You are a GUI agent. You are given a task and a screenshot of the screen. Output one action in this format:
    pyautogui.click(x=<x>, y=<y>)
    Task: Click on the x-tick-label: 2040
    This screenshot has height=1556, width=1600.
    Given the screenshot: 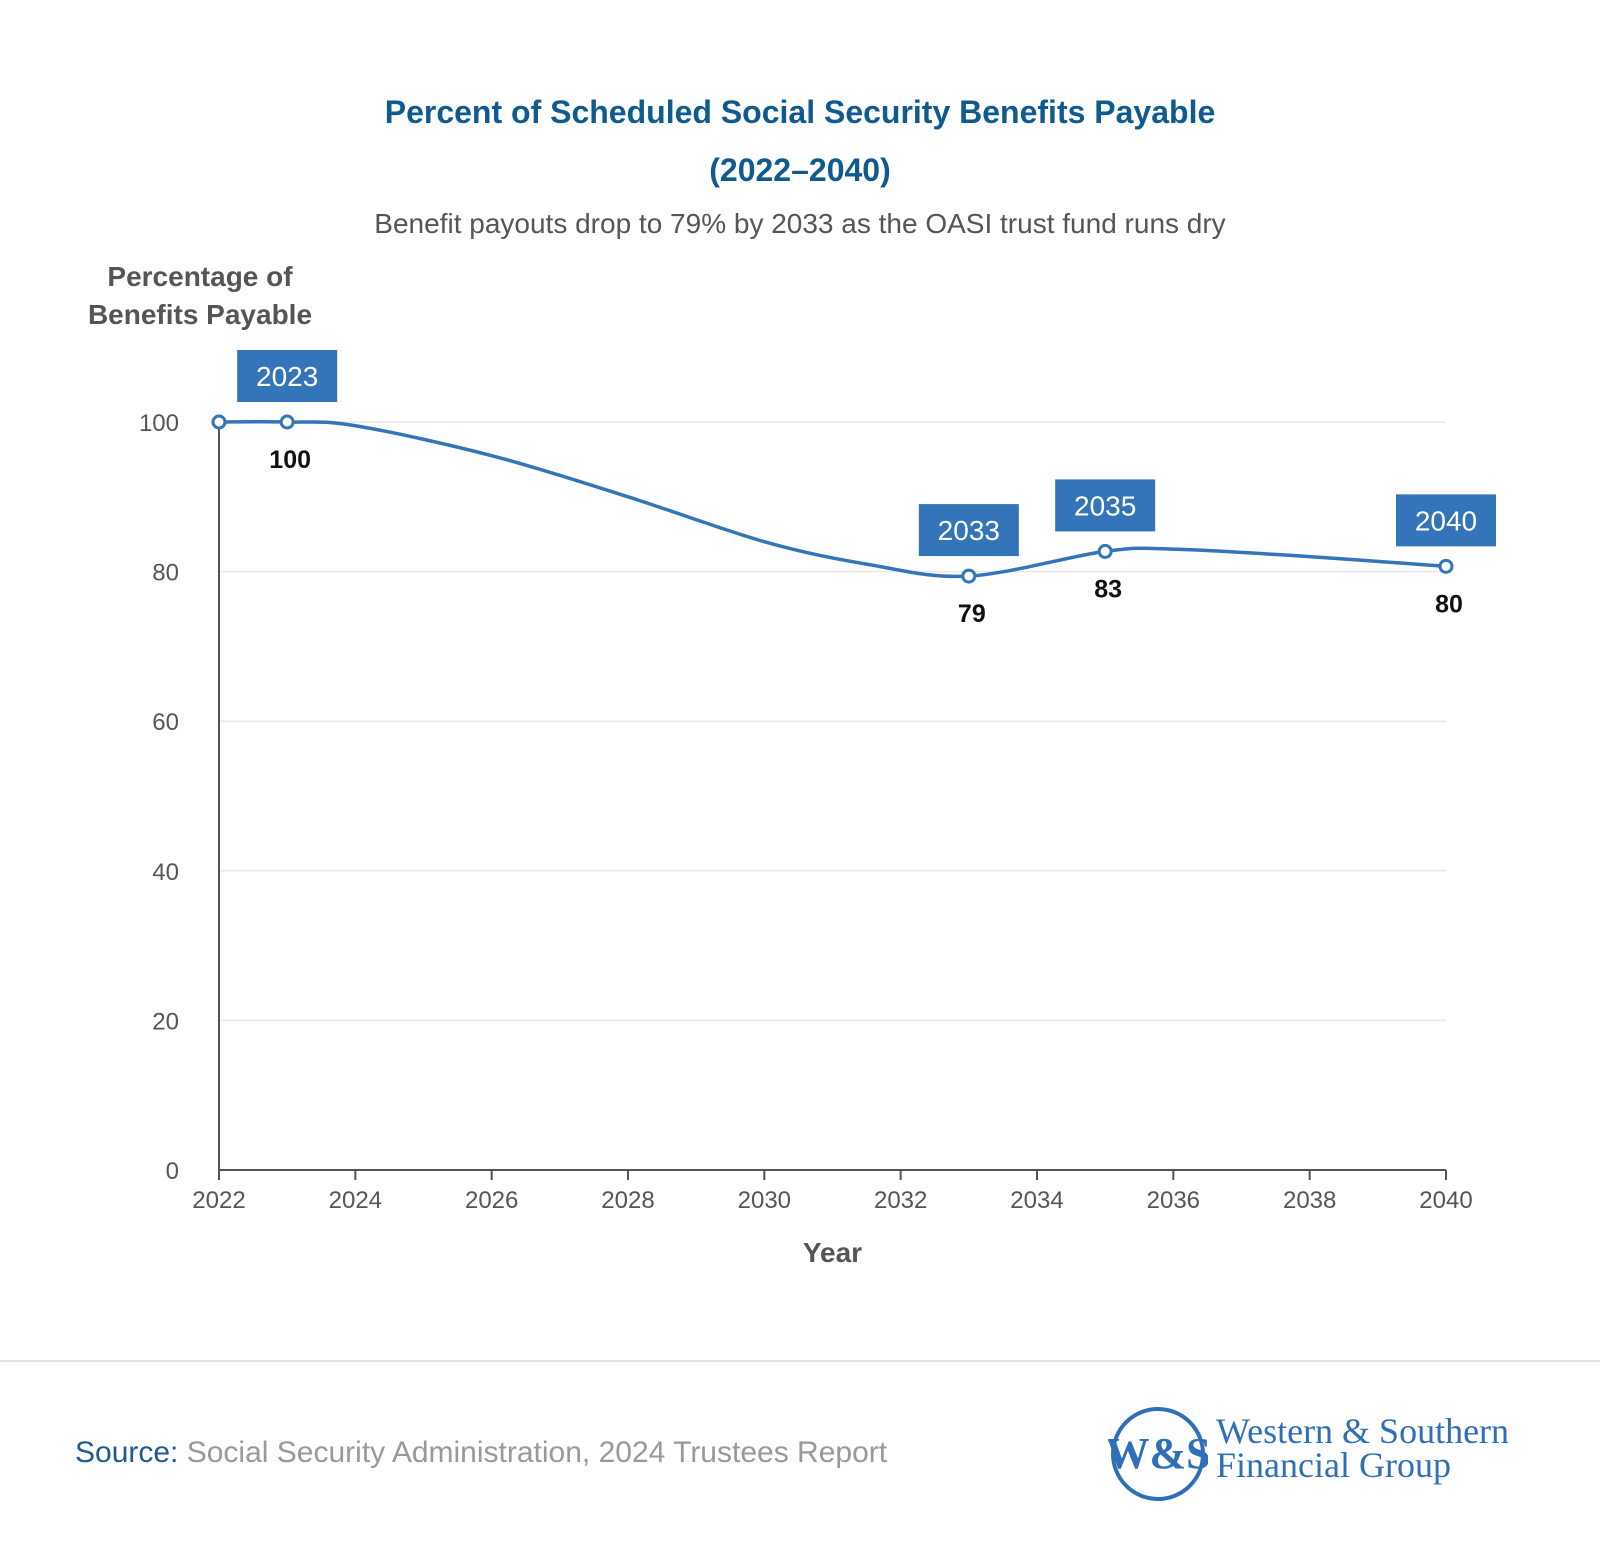 What is the action you would take?
    pyautogui.click(x=1445, y=1200)
    